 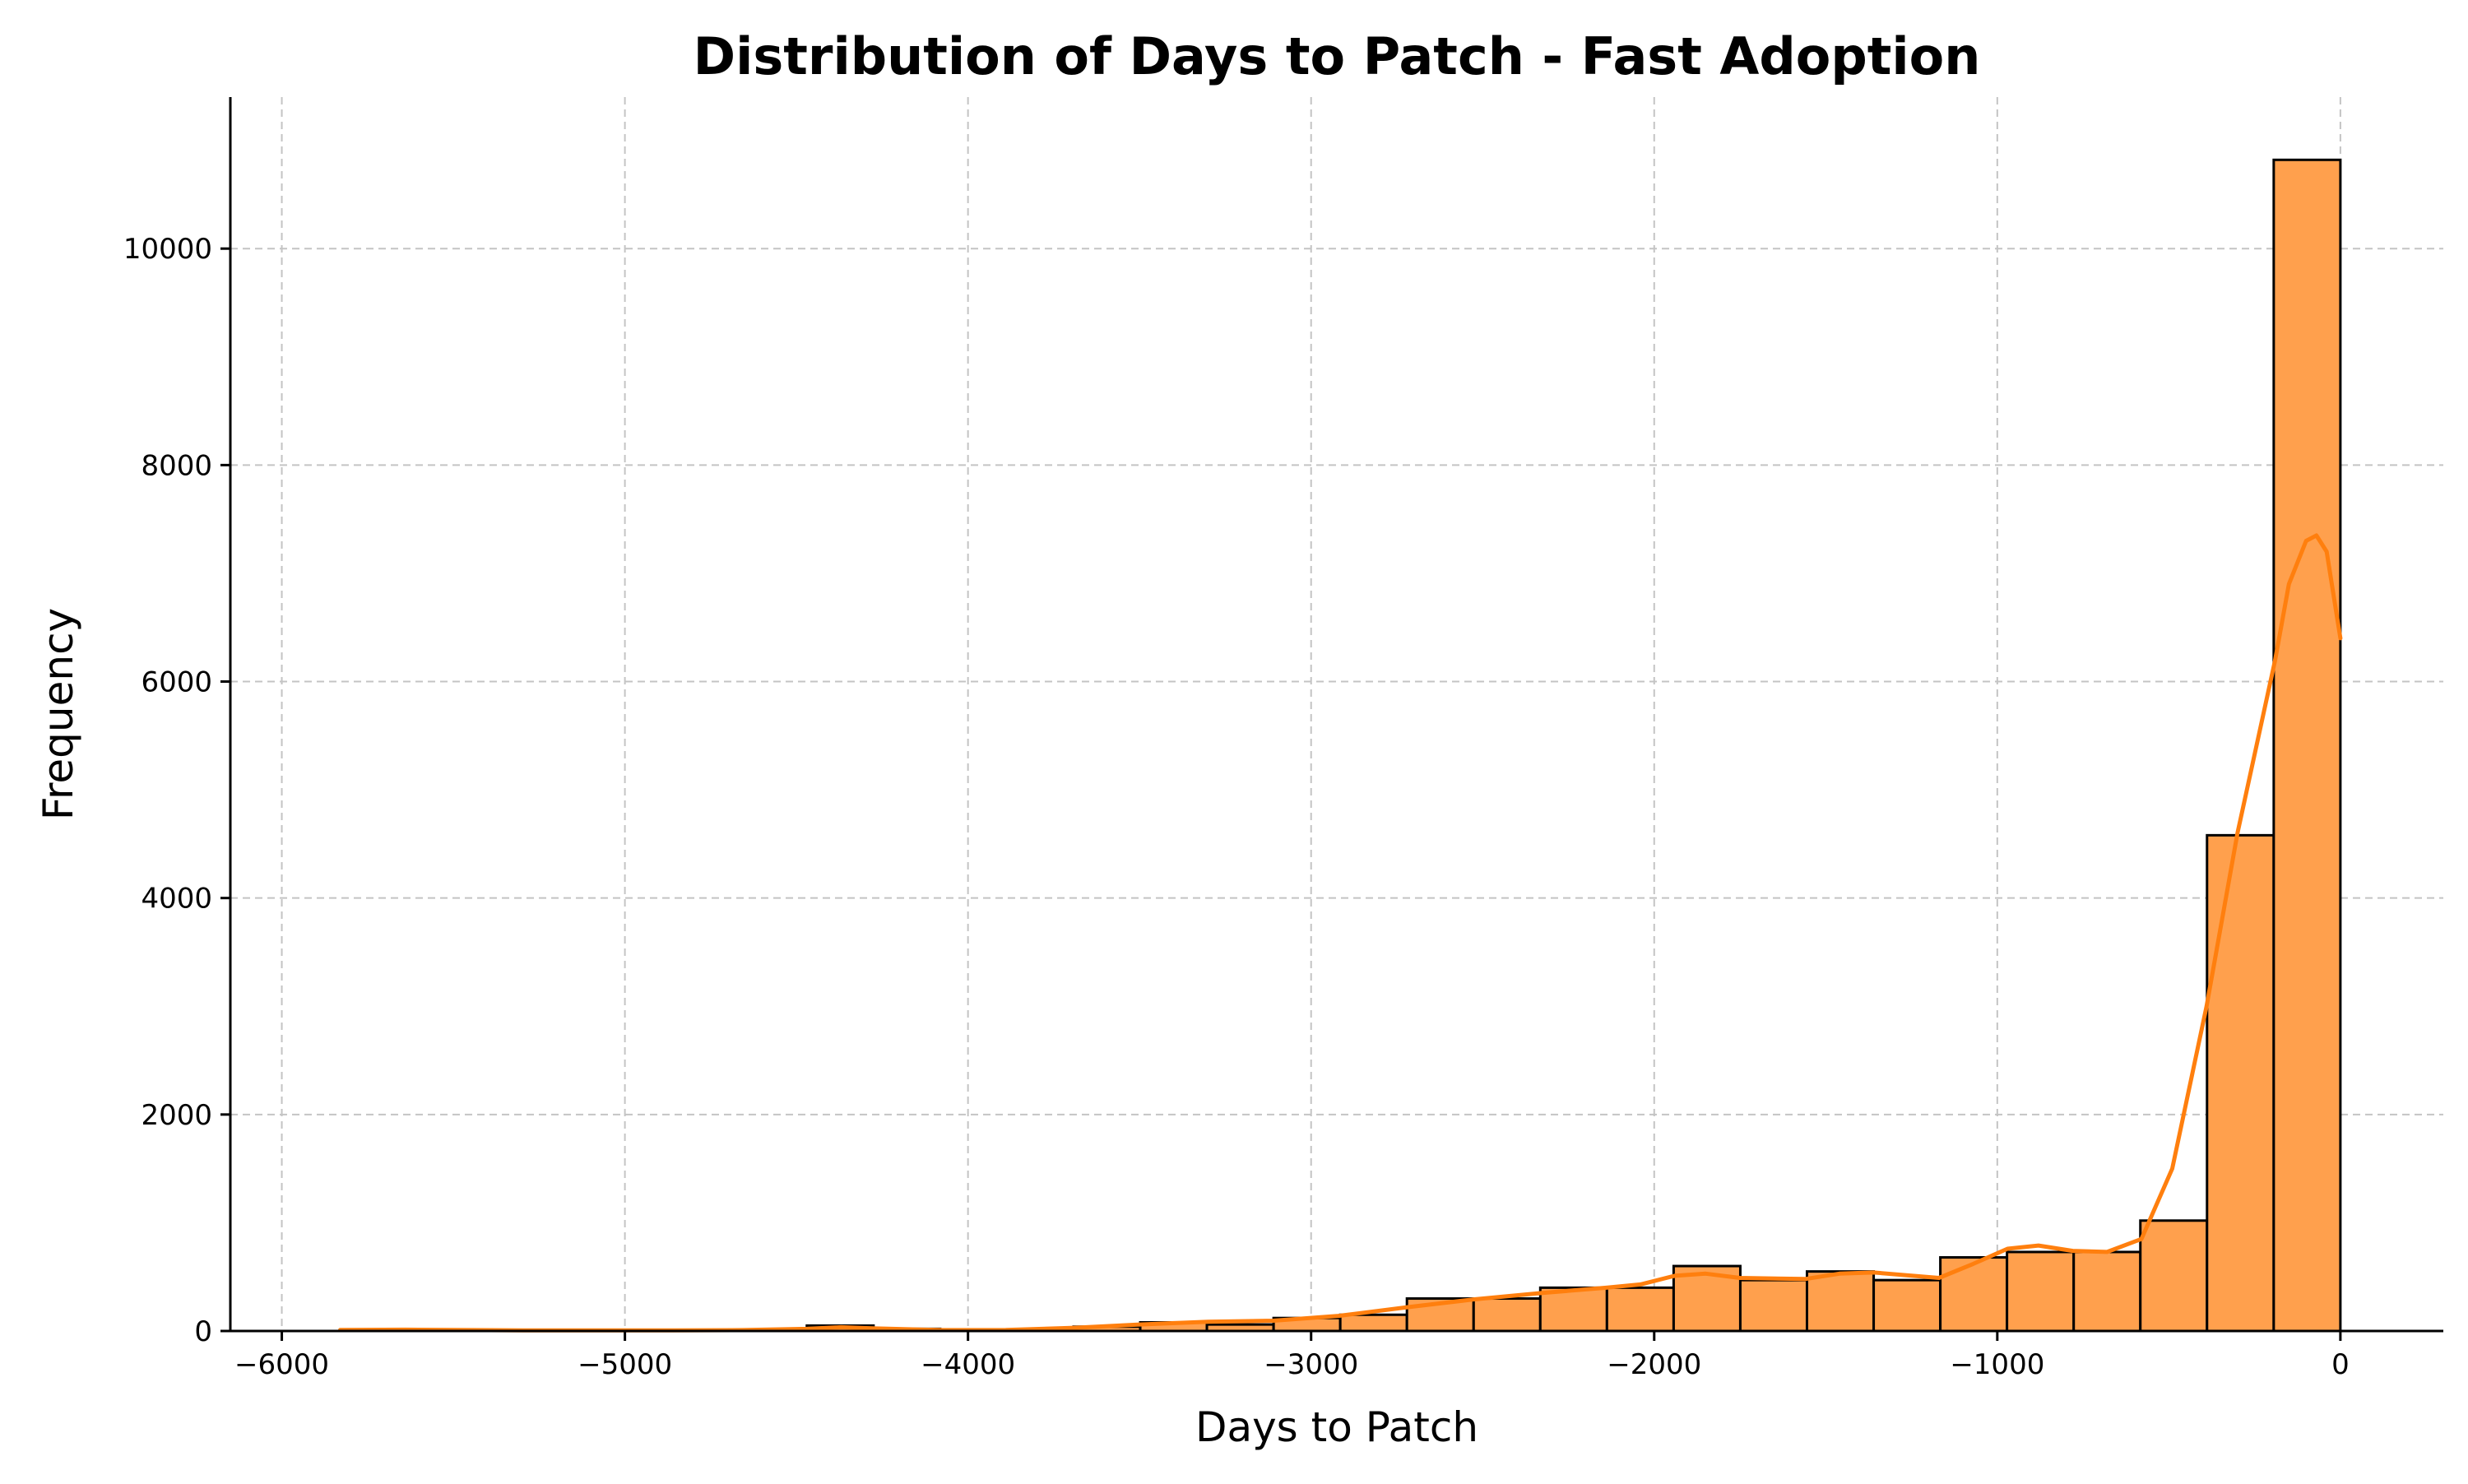 I want to click on x-tick-label: −4000, so click(x=968, y=1364).